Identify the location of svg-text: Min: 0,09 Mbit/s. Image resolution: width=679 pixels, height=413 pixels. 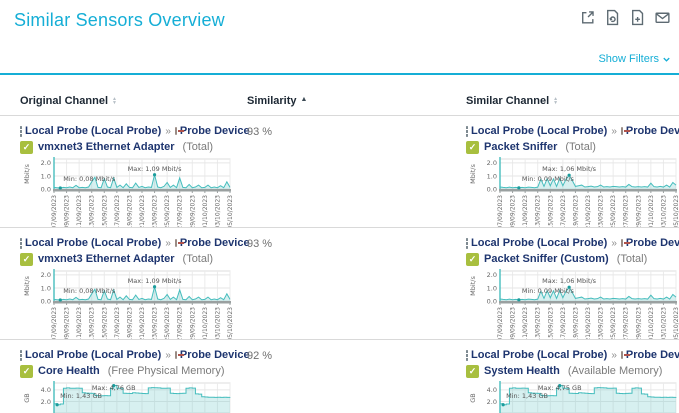
(548, 179).